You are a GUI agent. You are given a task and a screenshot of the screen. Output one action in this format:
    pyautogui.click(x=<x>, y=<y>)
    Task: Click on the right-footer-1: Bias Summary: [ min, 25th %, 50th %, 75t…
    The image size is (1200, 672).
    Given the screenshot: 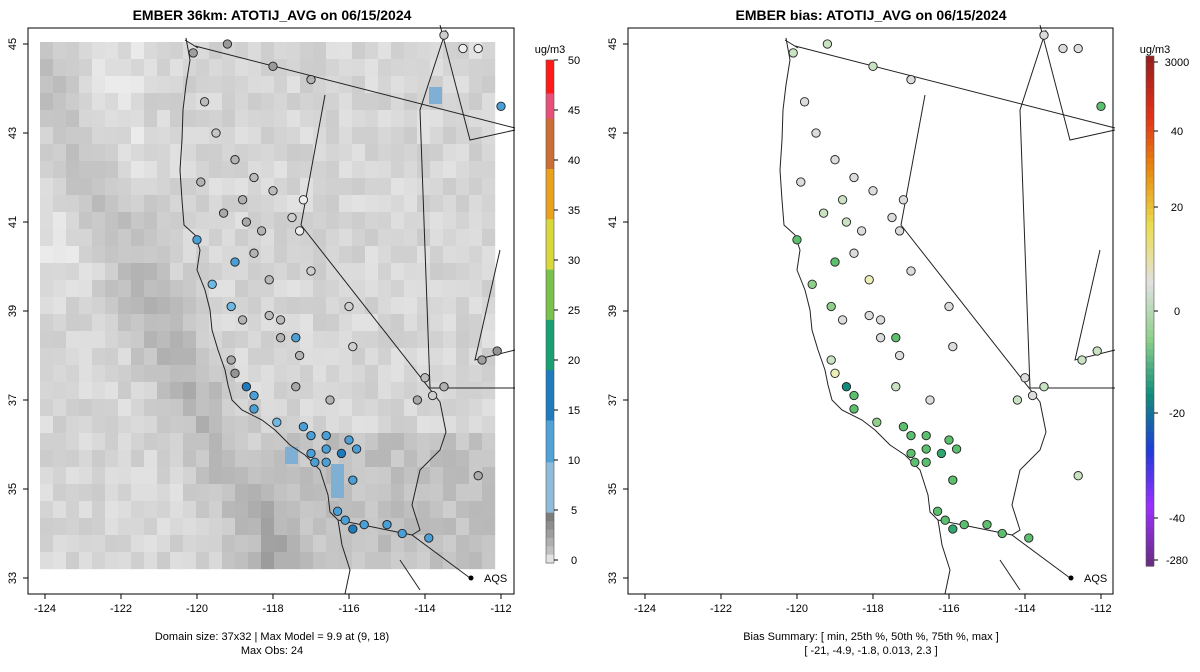 What is the action you would take?
    pyautogui.click(x=871, y=637)
    